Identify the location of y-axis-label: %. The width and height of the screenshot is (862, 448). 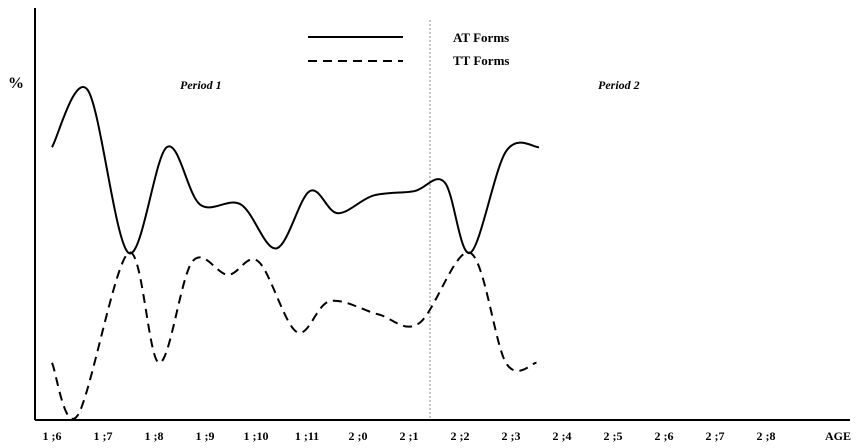
(16, 83).